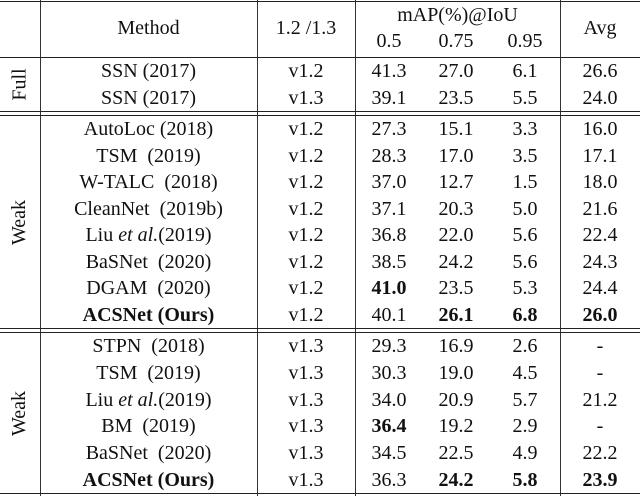 The image size is (640, 496). I want to click on map-cell: 28.3, so click(389, 155).